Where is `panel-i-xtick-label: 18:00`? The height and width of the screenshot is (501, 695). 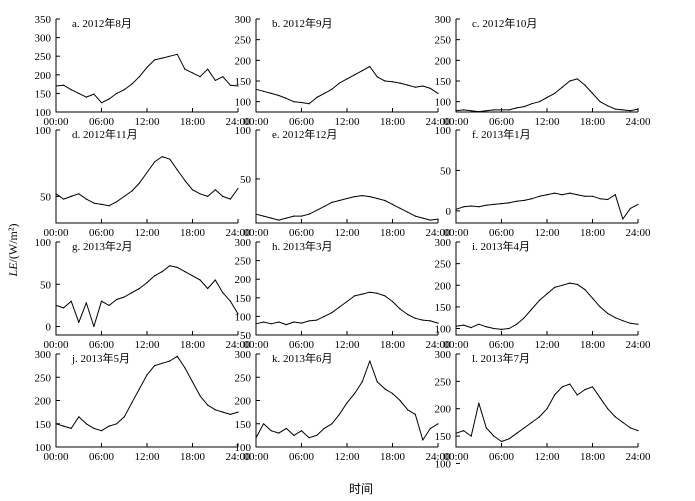 panel-i-xtick-label: 18:00 is located at coordinates (593, 345).